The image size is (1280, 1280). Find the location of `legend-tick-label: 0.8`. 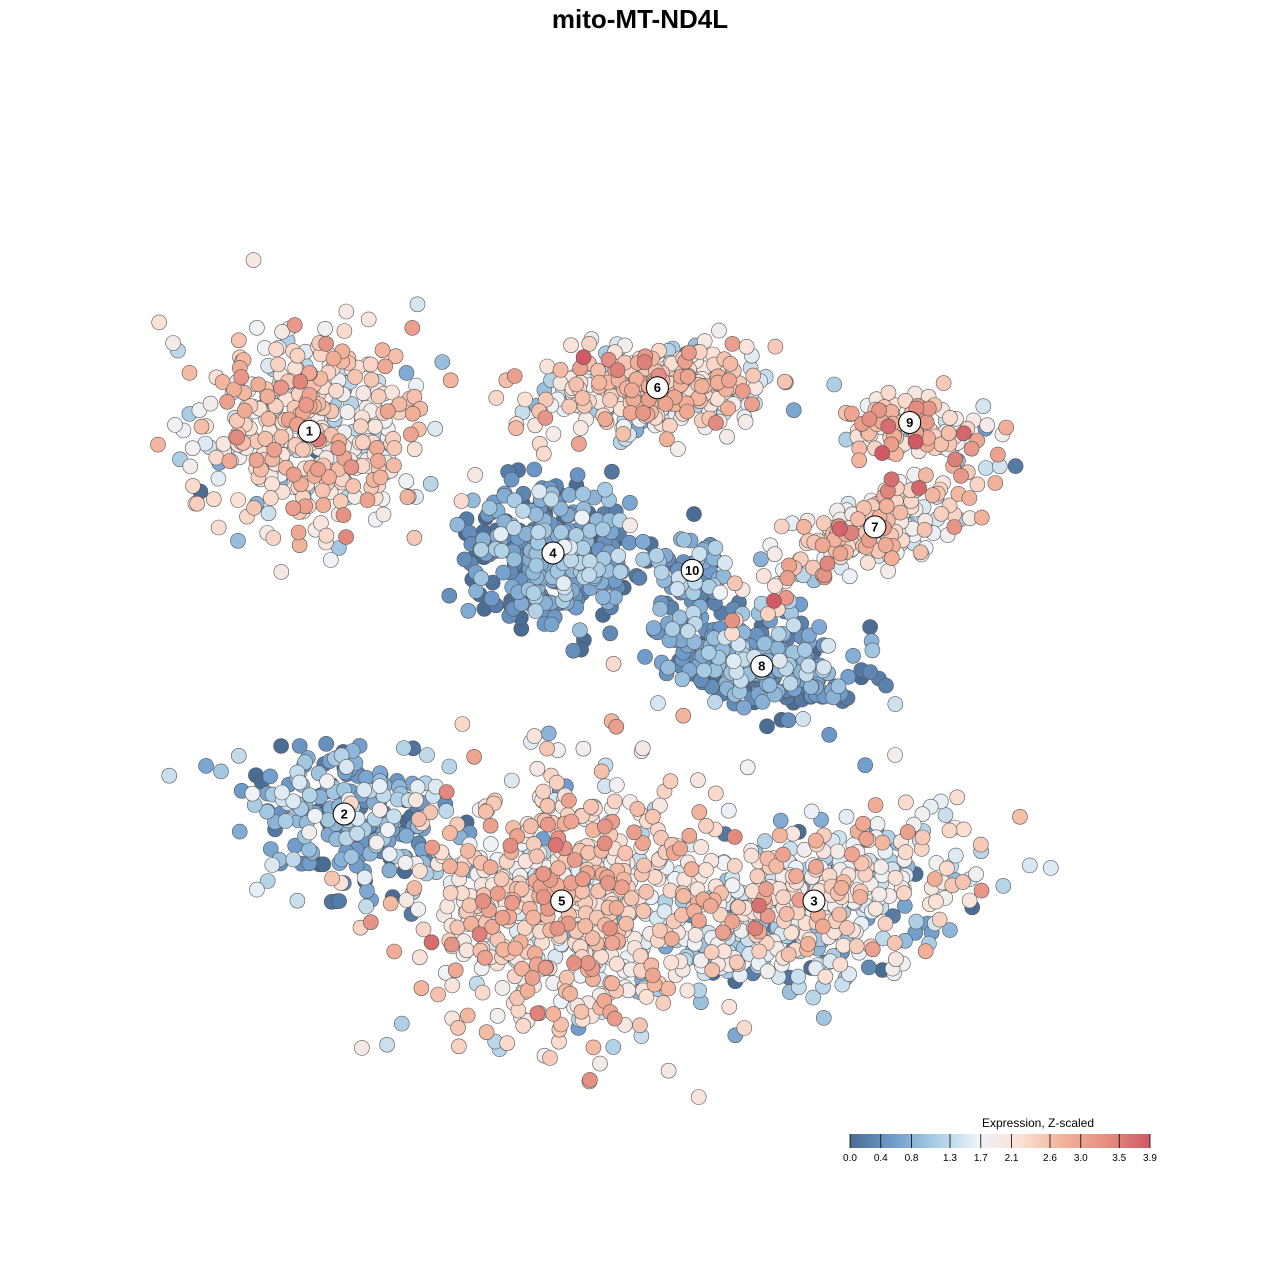

legend-tick-label: 0.8 is located at coordinates (912, 1158).